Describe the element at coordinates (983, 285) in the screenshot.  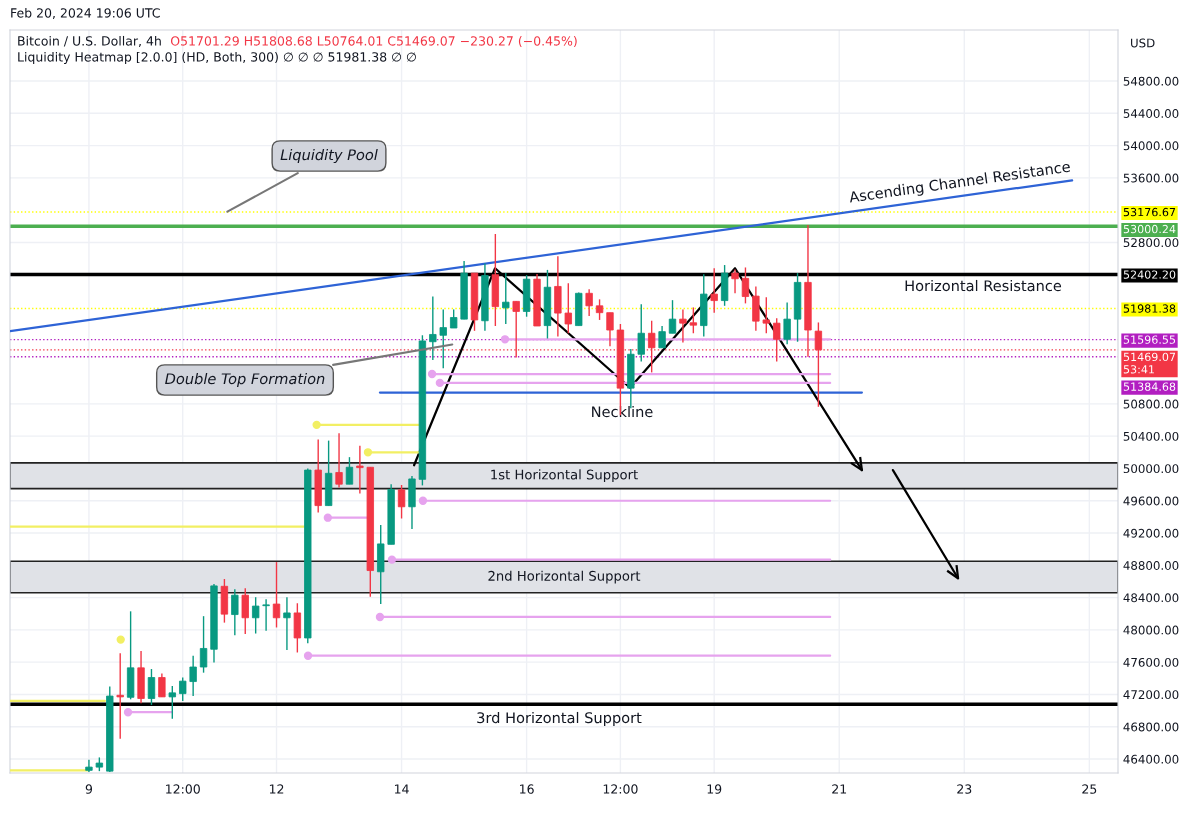
I see `annotation: Horizontal Resistance` at that location.